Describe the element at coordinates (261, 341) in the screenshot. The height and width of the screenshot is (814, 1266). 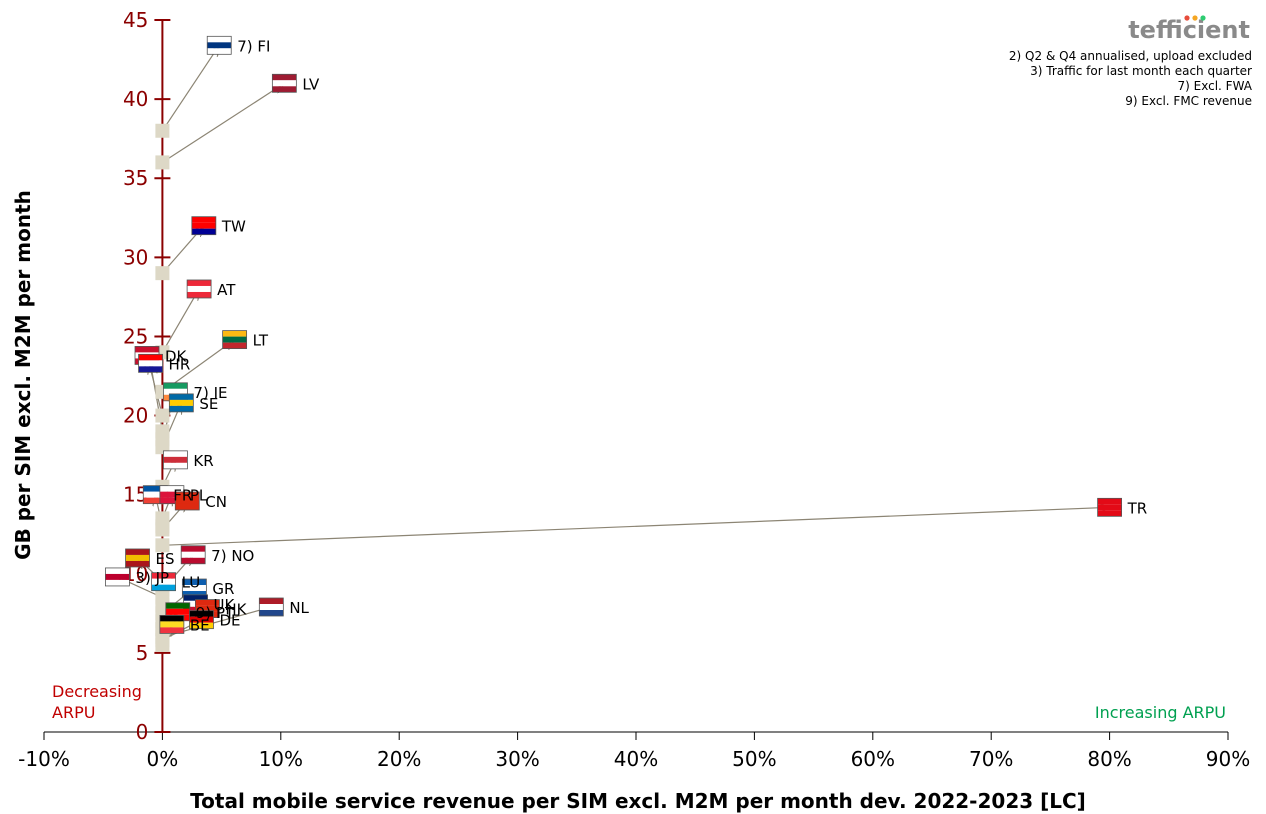
I see `point-label: LT` at that location.